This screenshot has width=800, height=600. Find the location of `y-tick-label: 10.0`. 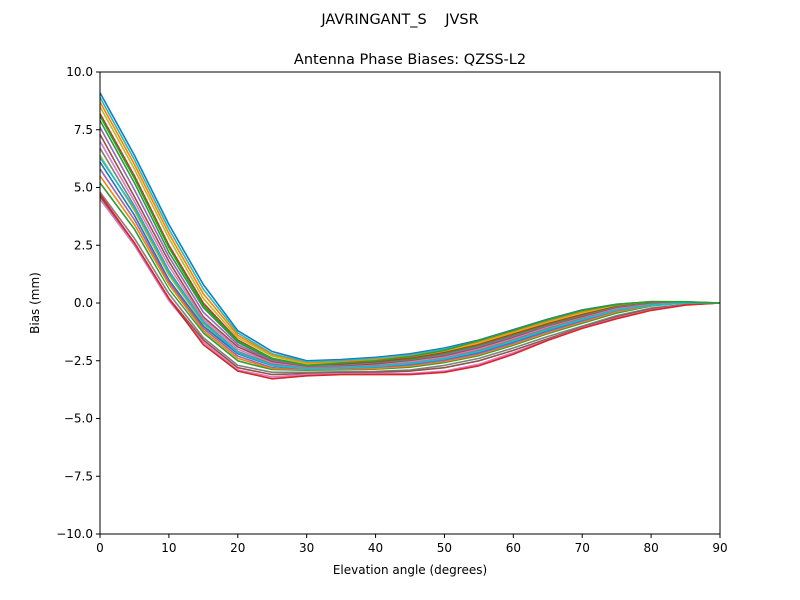

y-tick-label: 10.0 is located at coordinates (79, 72).